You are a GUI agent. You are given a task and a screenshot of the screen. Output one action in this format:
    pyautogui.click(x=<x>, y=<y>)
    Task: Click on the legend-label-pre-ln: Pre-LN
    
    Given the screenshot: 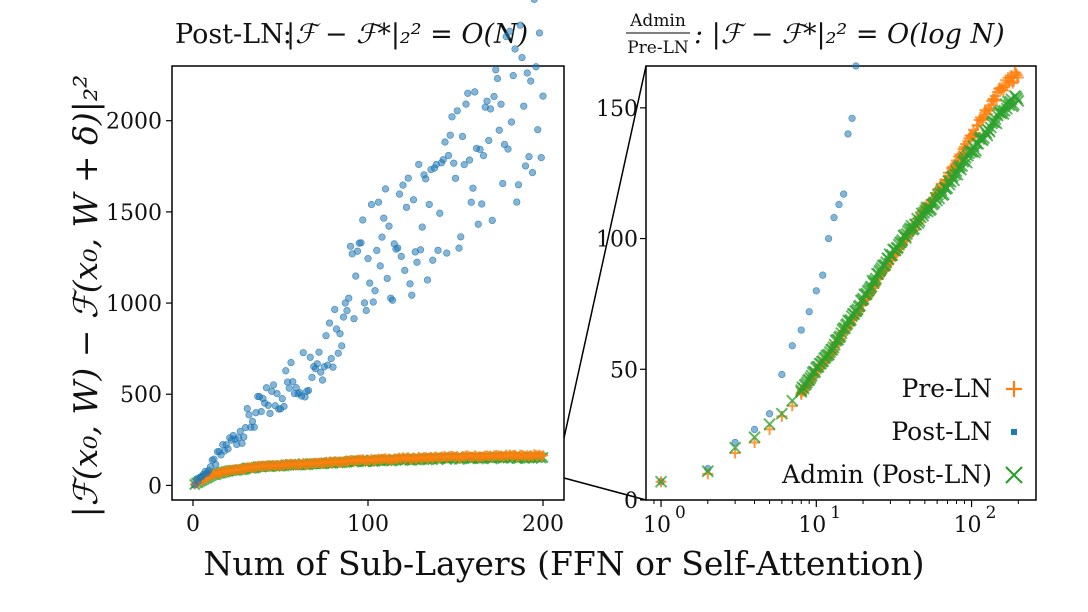 What is the action you would take?
    pyautogui.click(x=947, y=388)
    